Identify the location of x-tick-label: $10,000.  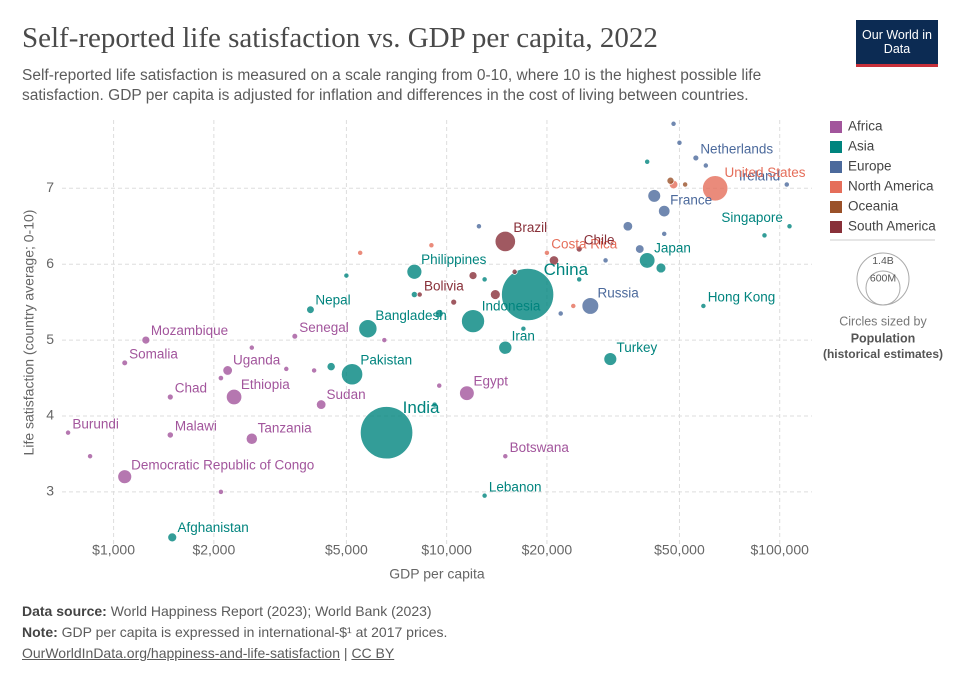
(446, 550).